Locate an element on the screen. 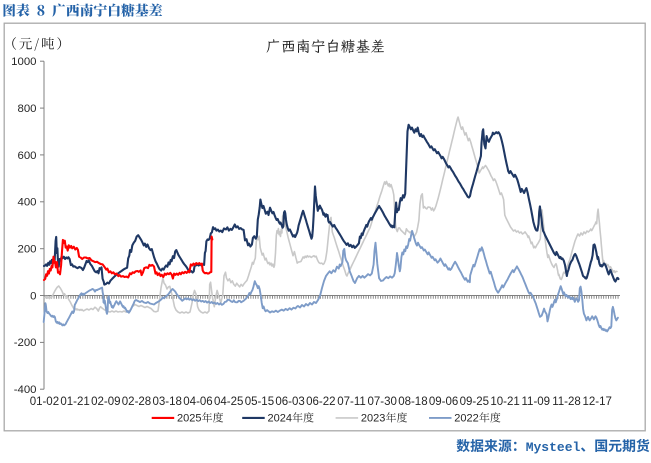 The width and height of the screenshot is (651, 463). svg-text: 05-15 is located at coordinates (259, 402).